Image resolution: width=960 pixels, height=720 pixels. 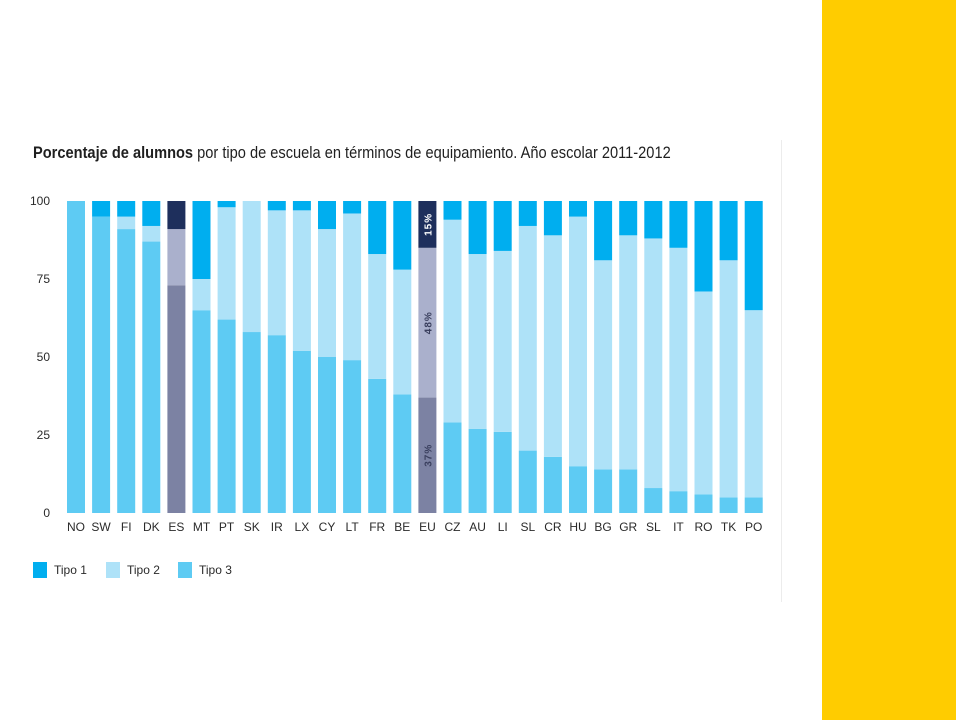 I want to click on bar-dk-tipo3, so click(x=151, y=377).